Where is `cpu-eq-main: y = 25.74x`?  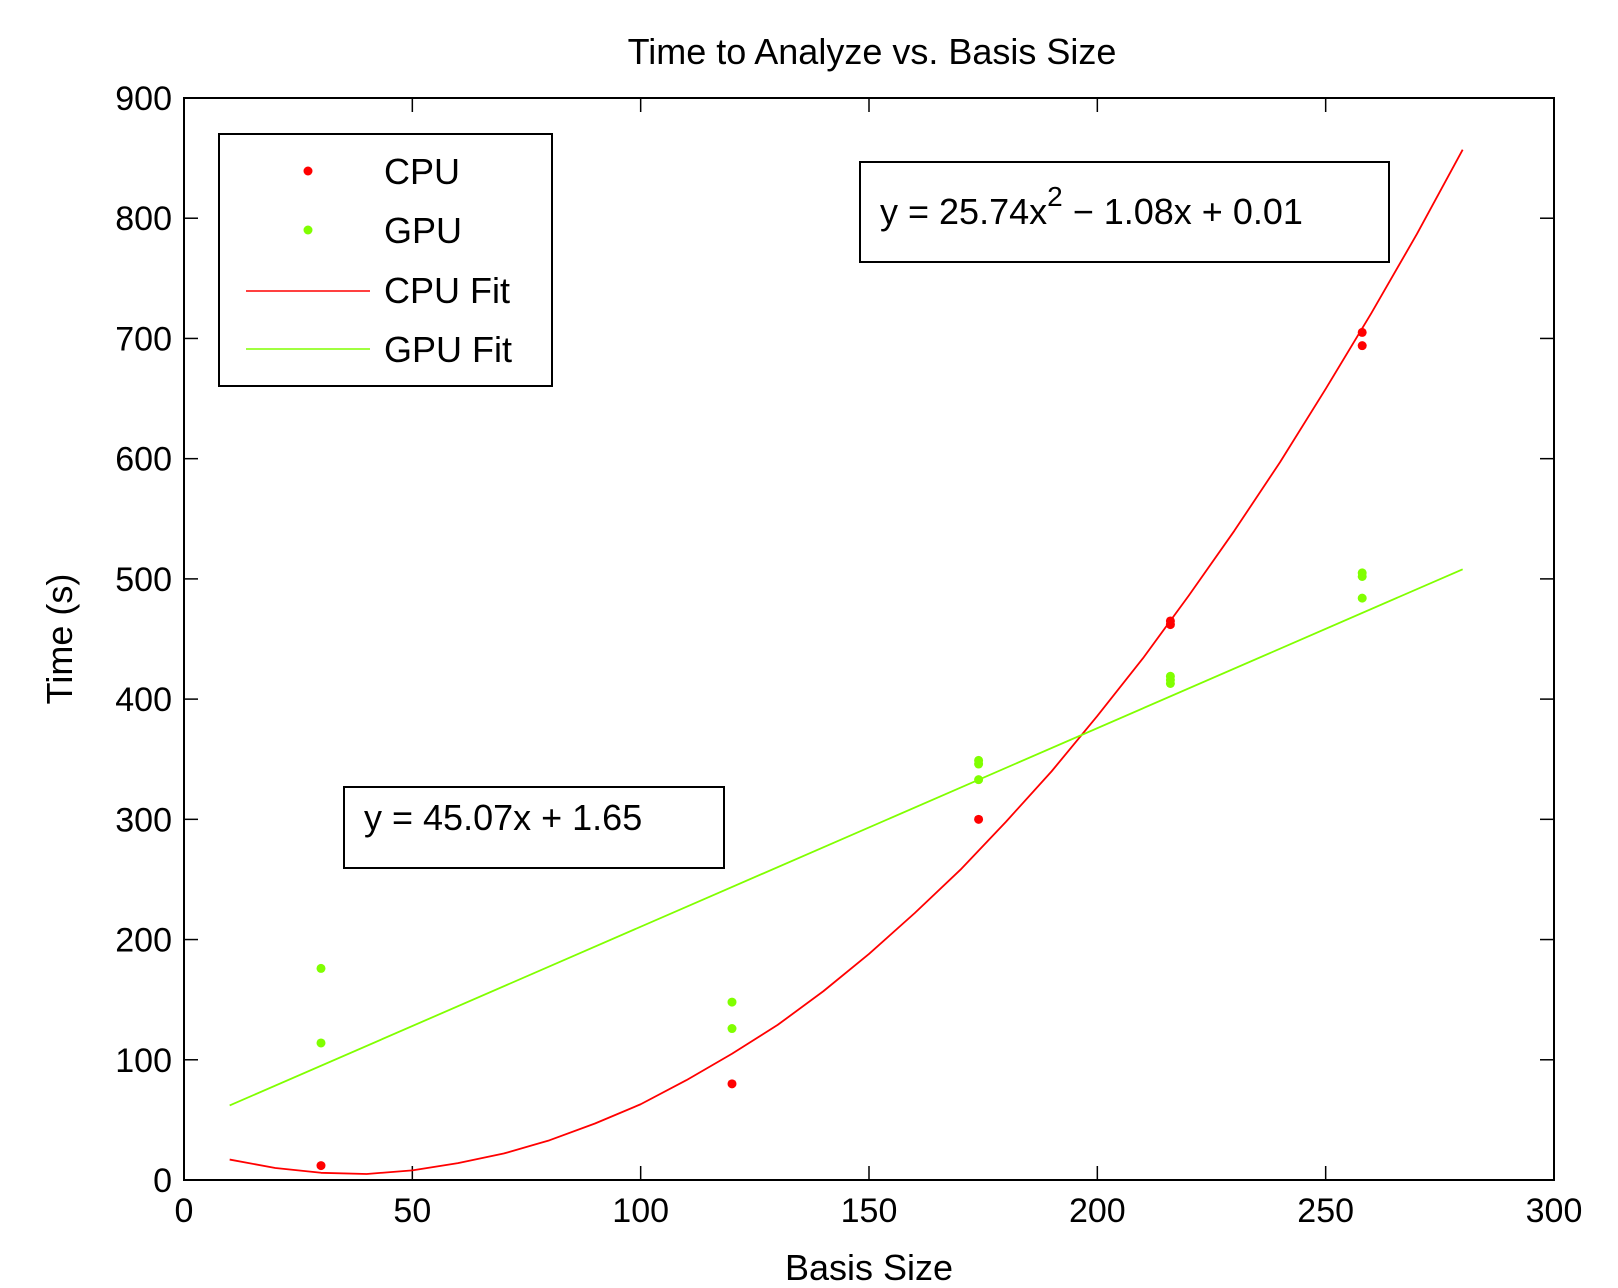 cpu-eq-main: y = 25.74x is located at coordinates (963, 211).